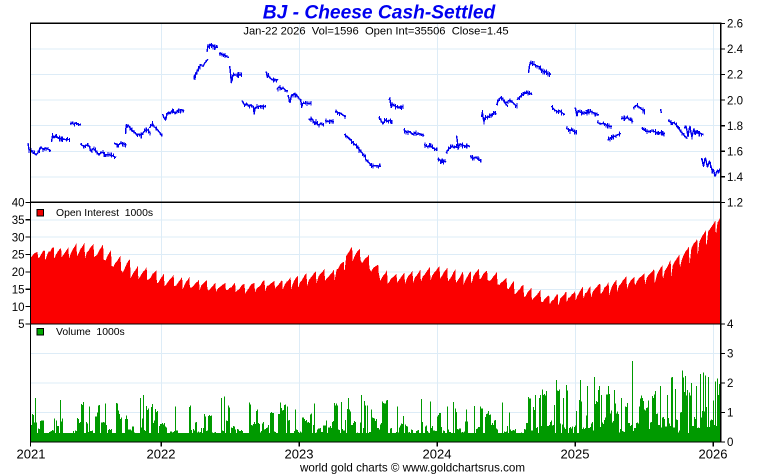 The height and width of the screenshot is (475, 760). Describe the element at coordinates (18, 273) in the screenshot. I see `svg-text: 20` at that location.